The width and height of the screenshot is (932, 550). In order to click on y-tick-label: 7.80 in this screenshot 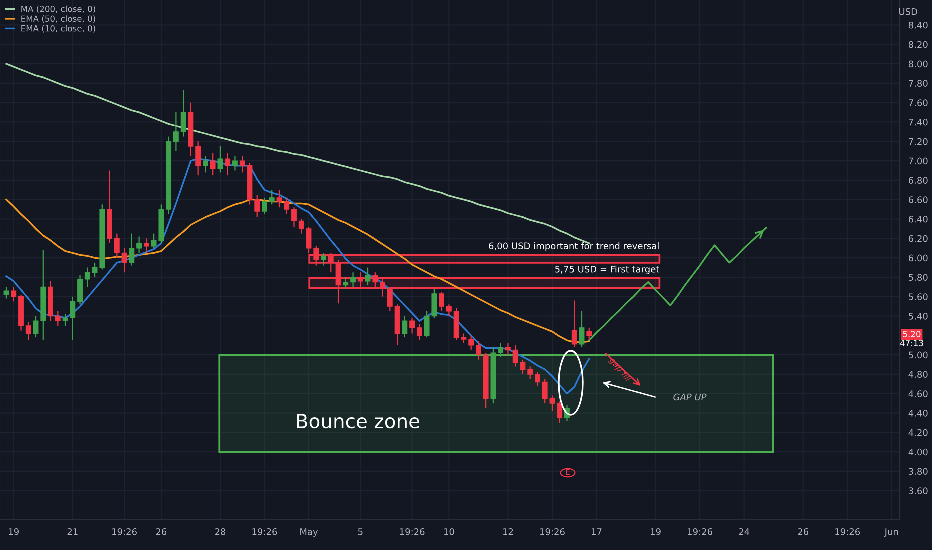, I will do `click(918, 83)`.